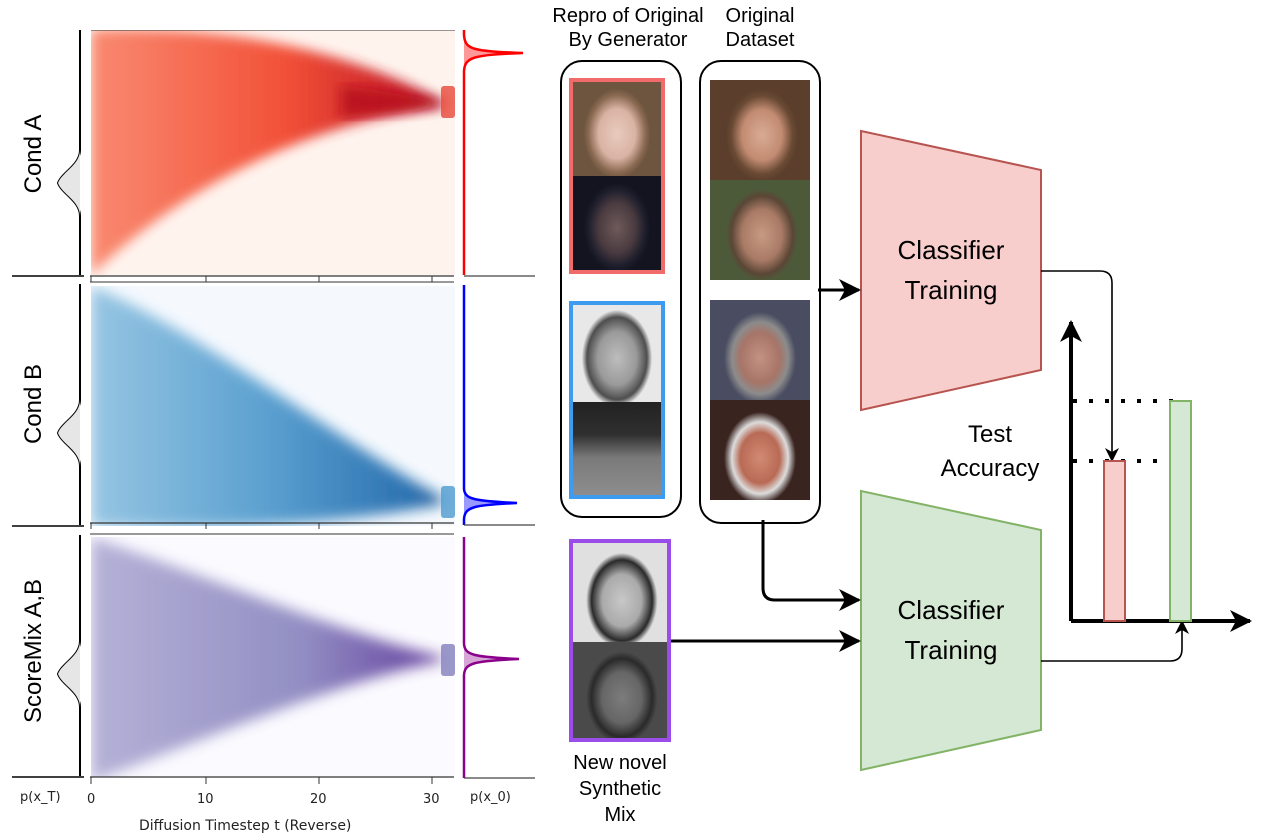 The height and width of the screenshot is (840, 1270). Describe the element at coordinates (205, 799) in the screenshot. I see `x-tick-10: 10` at that location.